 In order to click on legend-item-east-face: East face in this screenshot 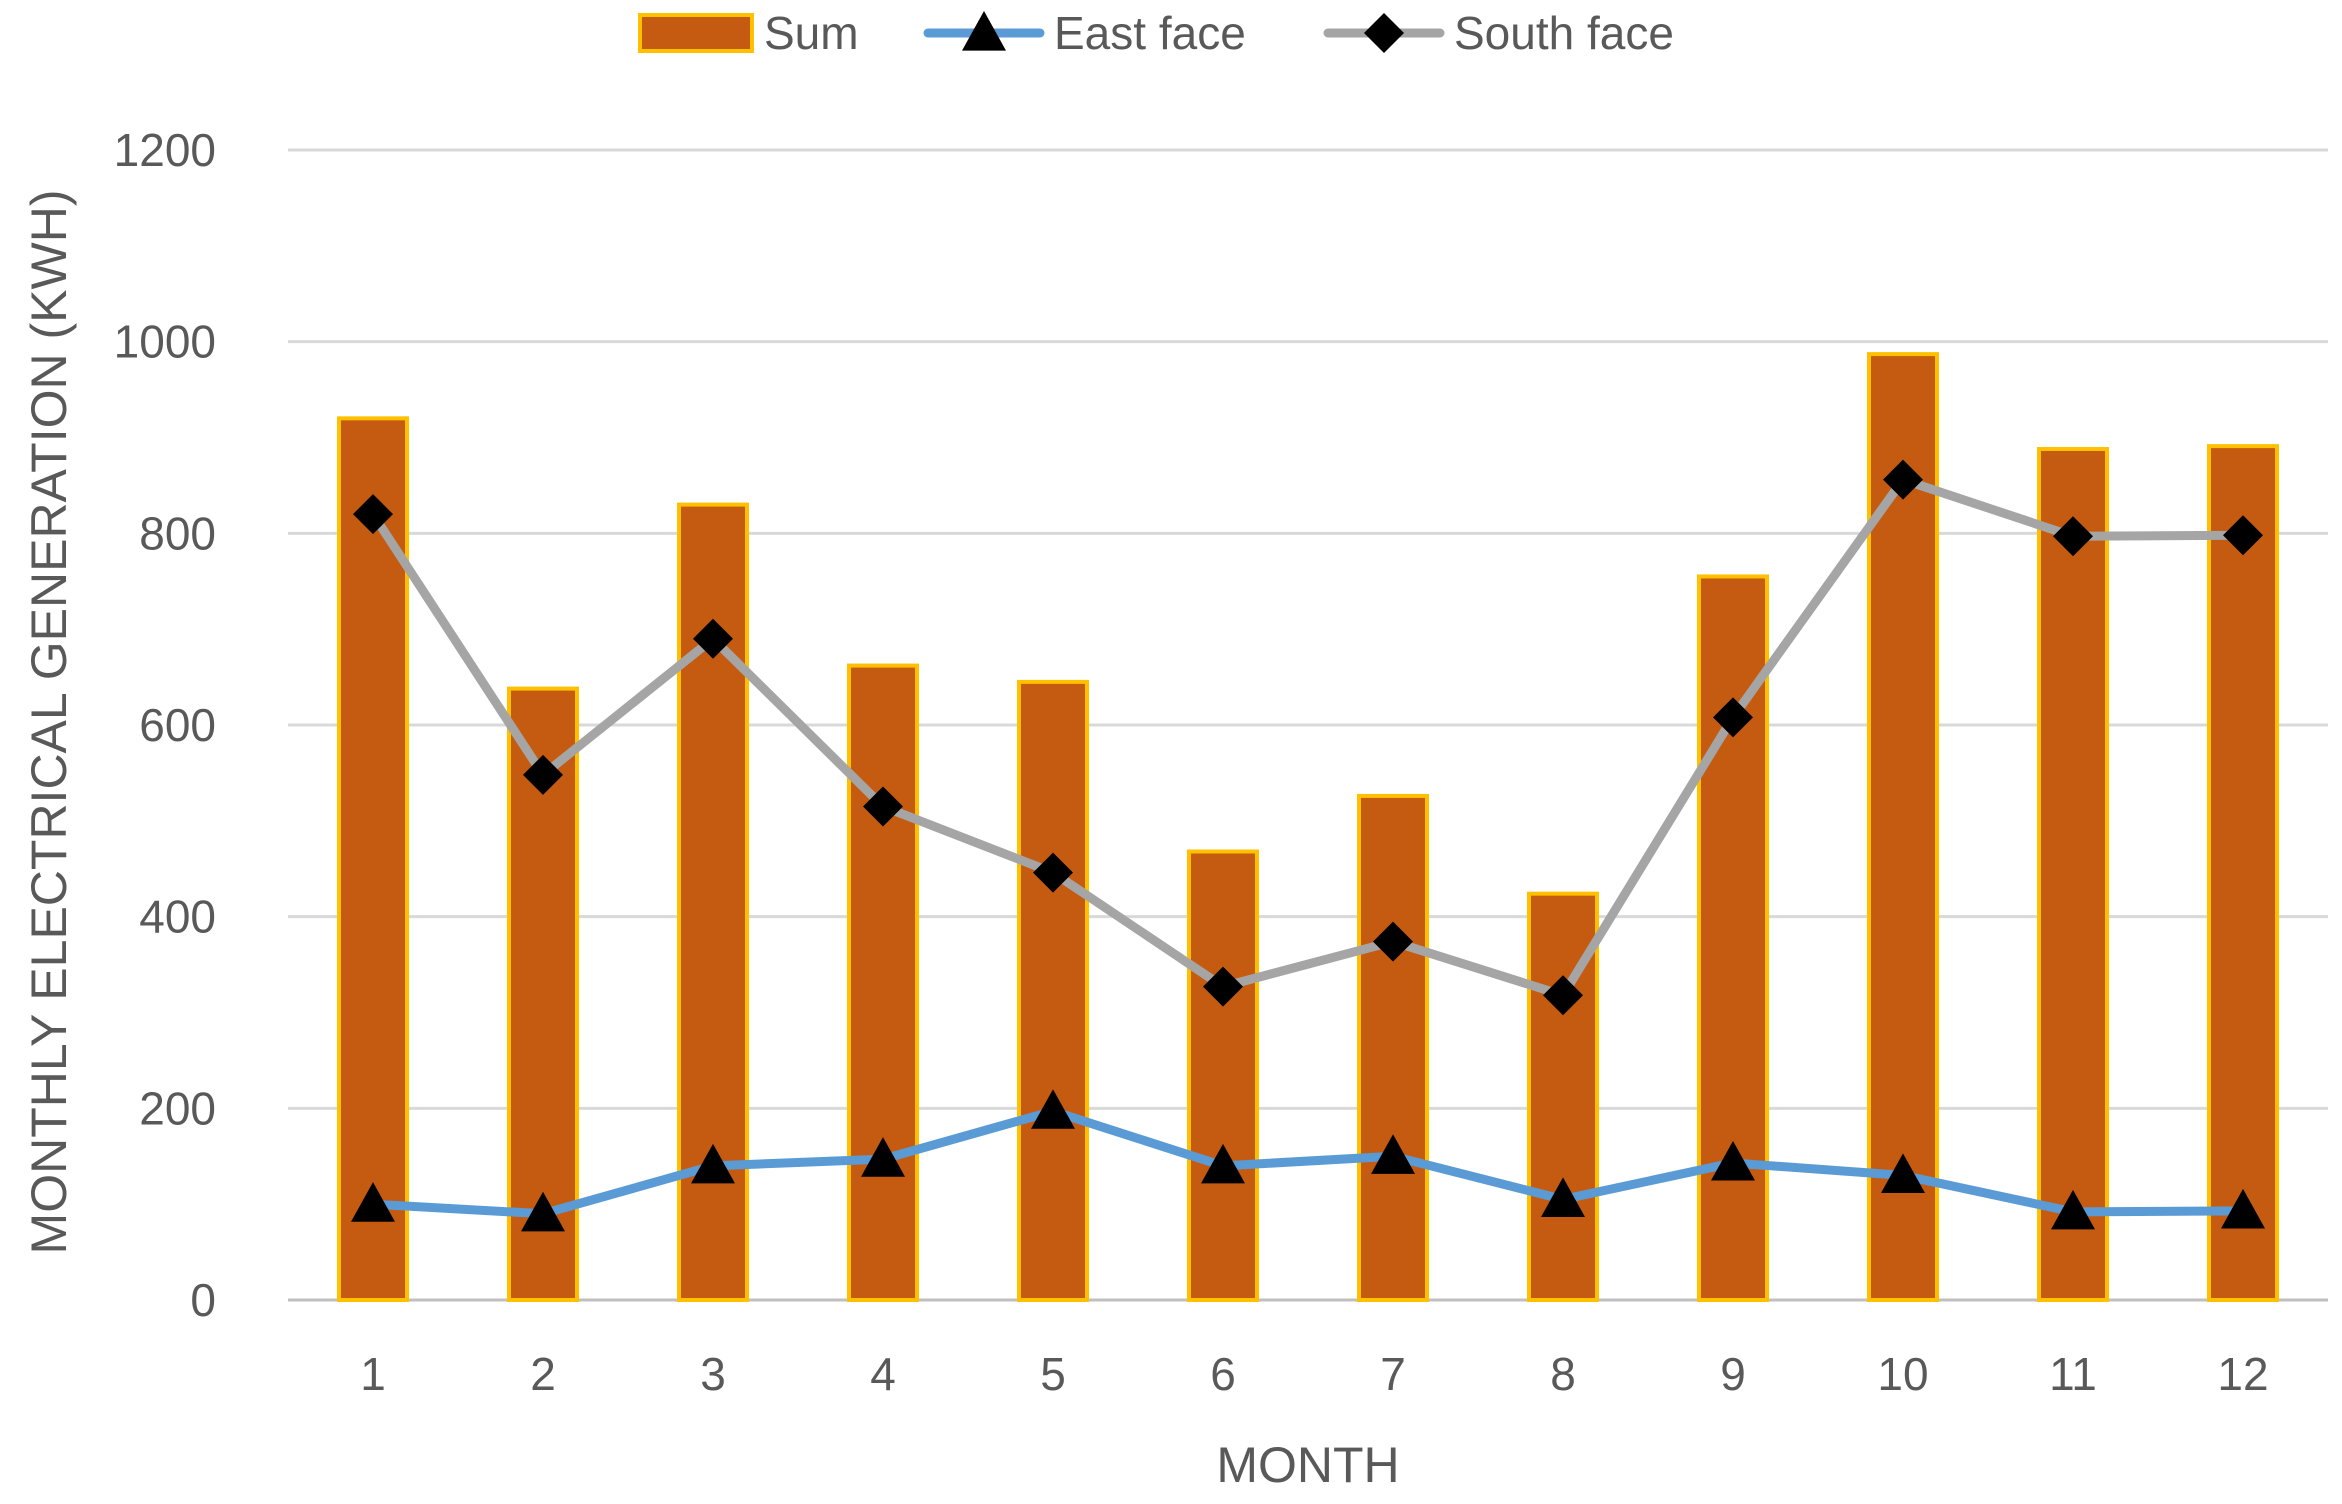, I will do `click(1084, 33)`.